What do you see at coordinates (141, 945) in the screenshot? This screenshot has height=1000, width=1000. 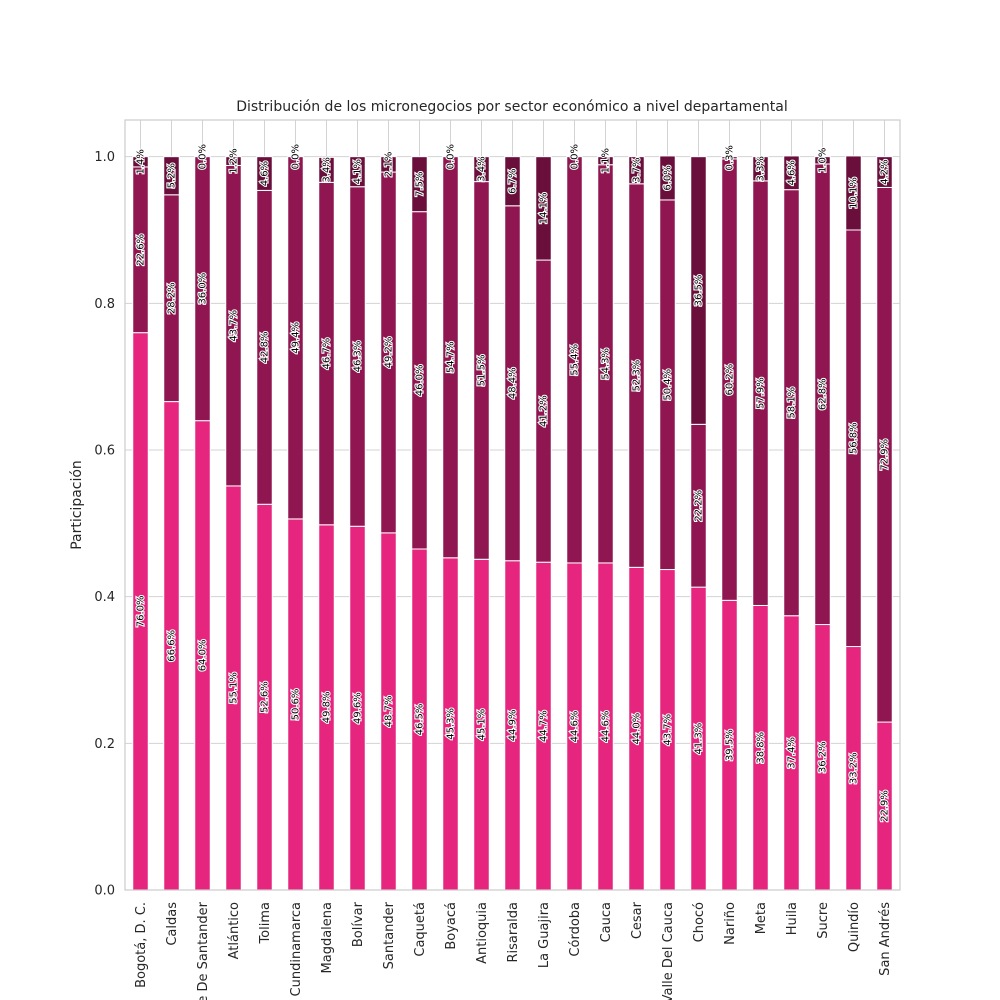 I see `x-tick-label: Bogotá, D. C.` at bounding box center [141, 945].